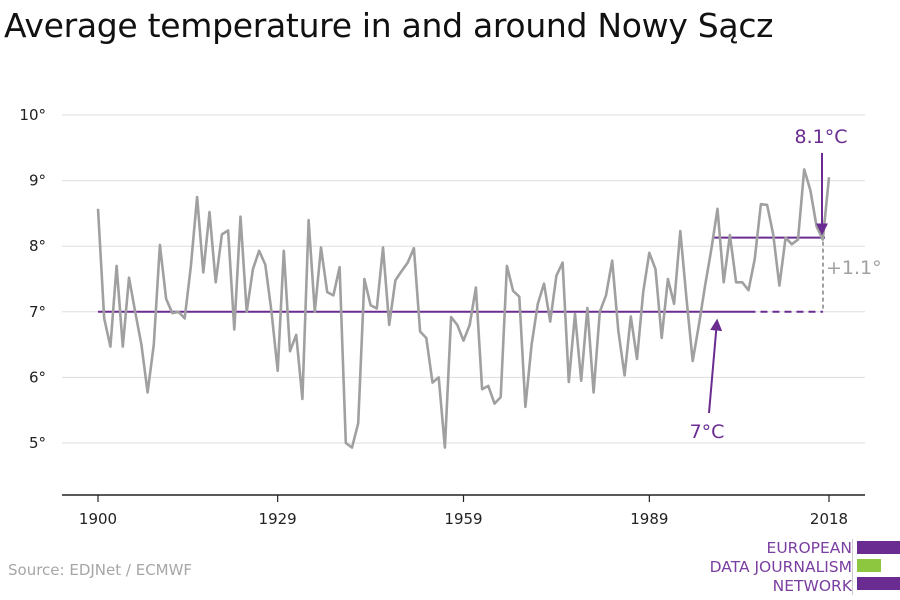 The image size is (900, 600). Describe the element at coordinates (37, 312) in the screenshot. I see `y-tick-label-7: 7°` at that location.